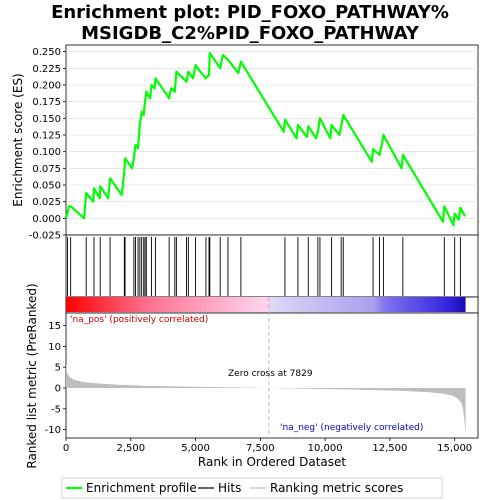 The width and height of the screenshot is (500, 500). I want to click on band-gradient, so click(266, 304).